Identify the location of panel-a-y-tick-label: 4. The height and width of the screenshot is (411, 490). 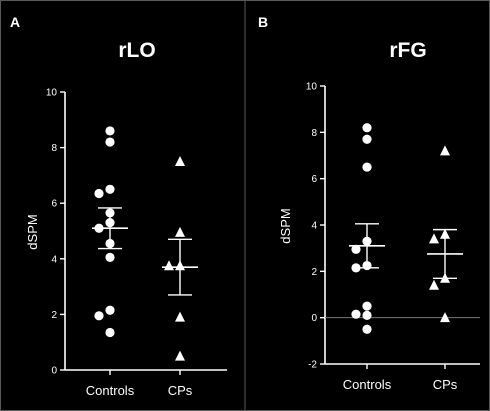
(54, 259).